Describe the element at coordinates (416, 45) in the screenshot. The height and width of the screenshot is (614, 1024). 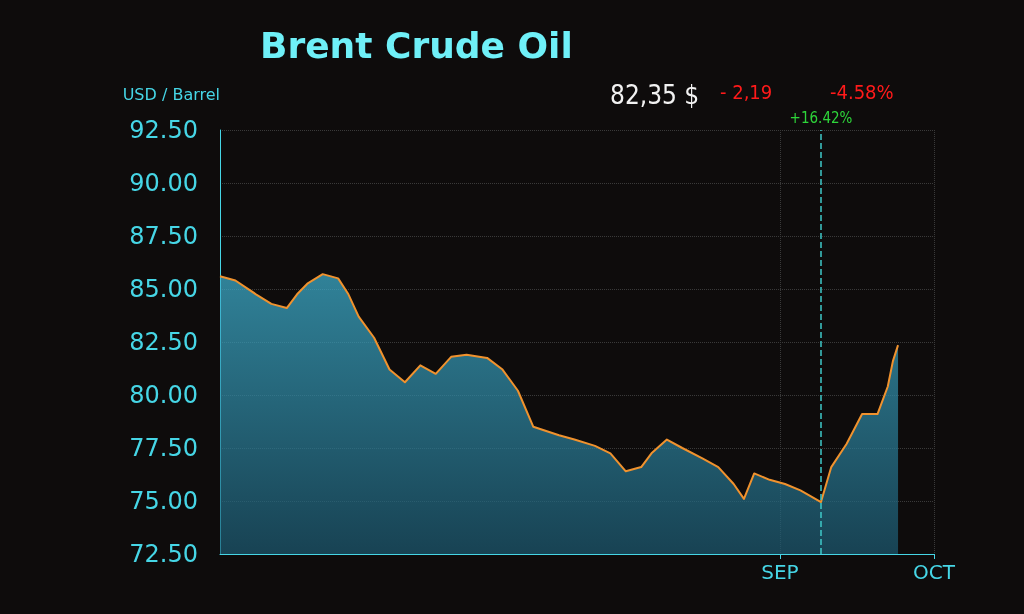
I see `chart-title: Brent Crude Oil` at that location.